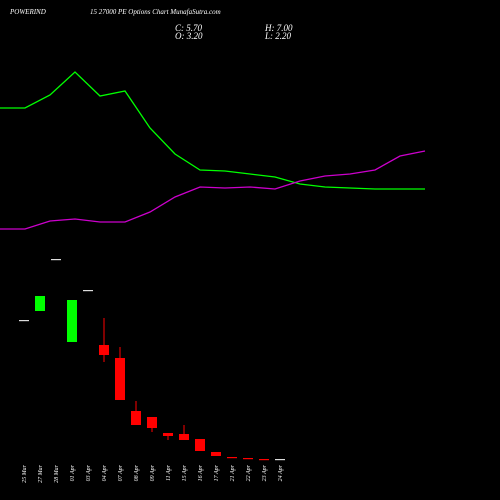  What do you see at coordinates (217, 472) in the screenshot?
I see `x-tick-label: 17 Apr` at bounding box center [217, 472].